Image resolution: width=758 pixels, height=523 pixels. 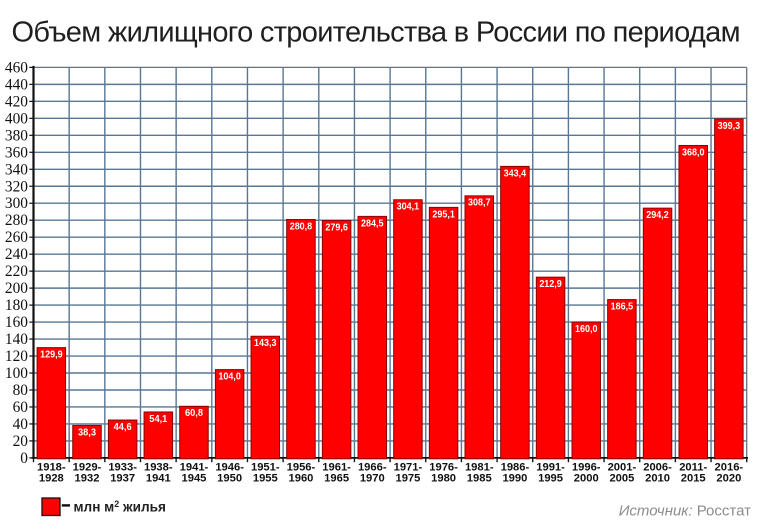 I want to click on svg-text: 380, so click(x=16, y=135).